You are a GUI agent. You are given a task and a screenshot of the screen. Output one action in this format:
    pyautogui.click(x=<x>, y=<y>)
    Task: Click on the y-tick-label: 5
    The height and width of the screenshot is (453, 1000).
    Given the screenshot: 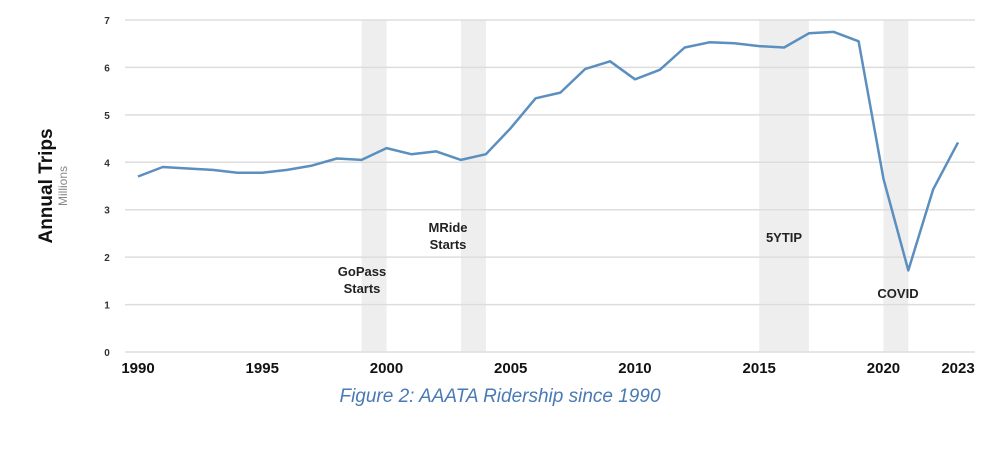 What is the action you would take?
    pyautogui.click(x=107, y=116)
    